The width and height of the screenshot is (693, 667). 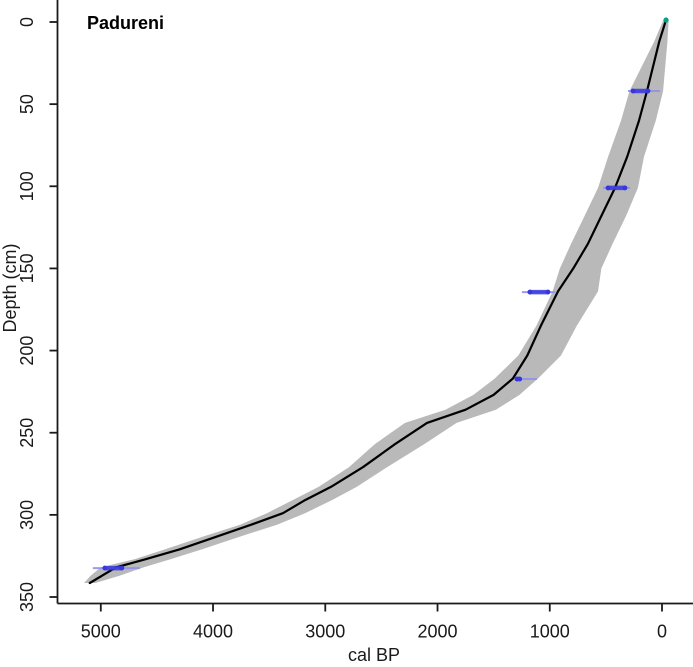 What do you see at coordinates (27, 515) in the screenshot?
I see `y-tick-label: 300` at bounding box center [27, 515].